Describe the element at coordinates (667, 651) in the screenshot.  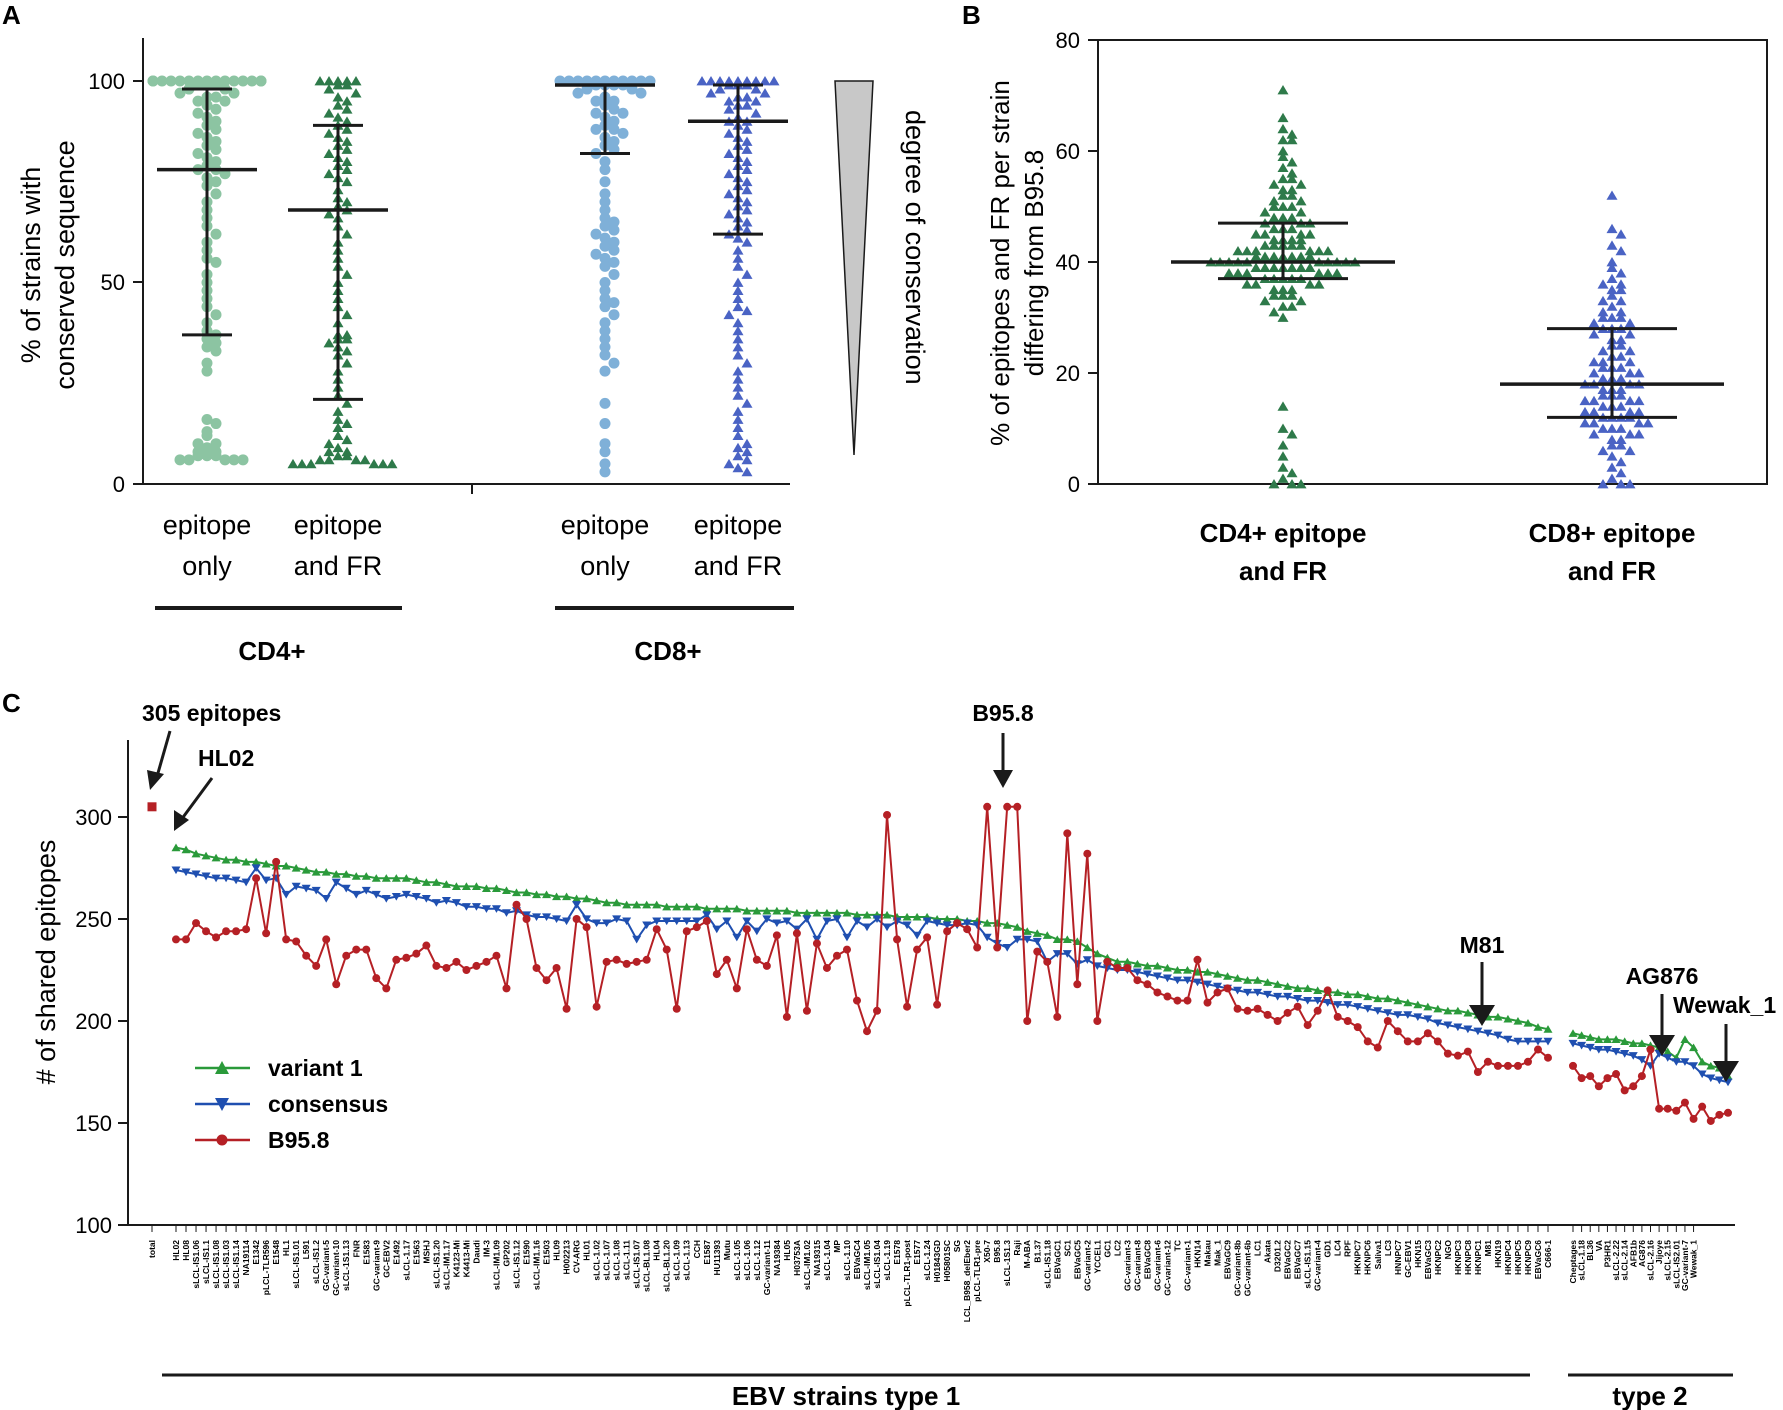
I see `cd8-group-label: CD8+` at that location.